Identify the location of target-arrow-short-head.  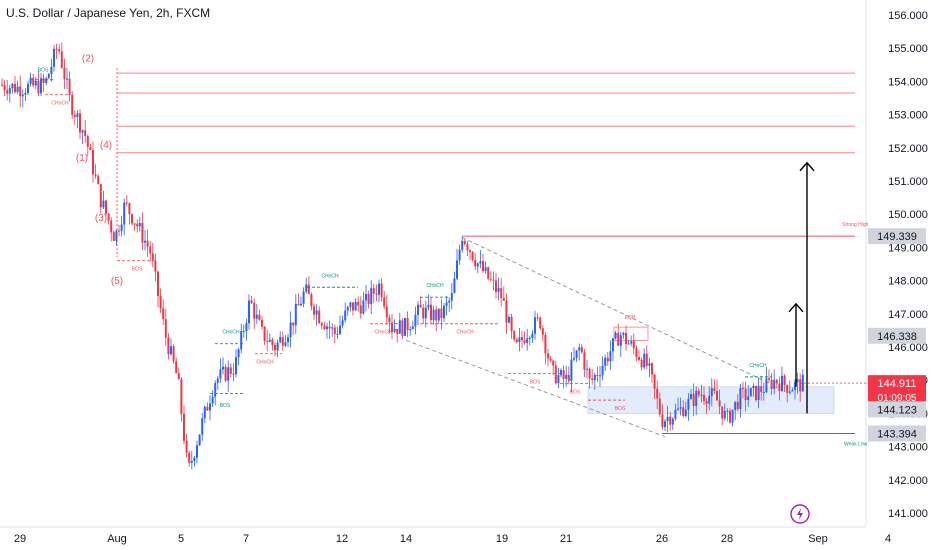
(796, 307).